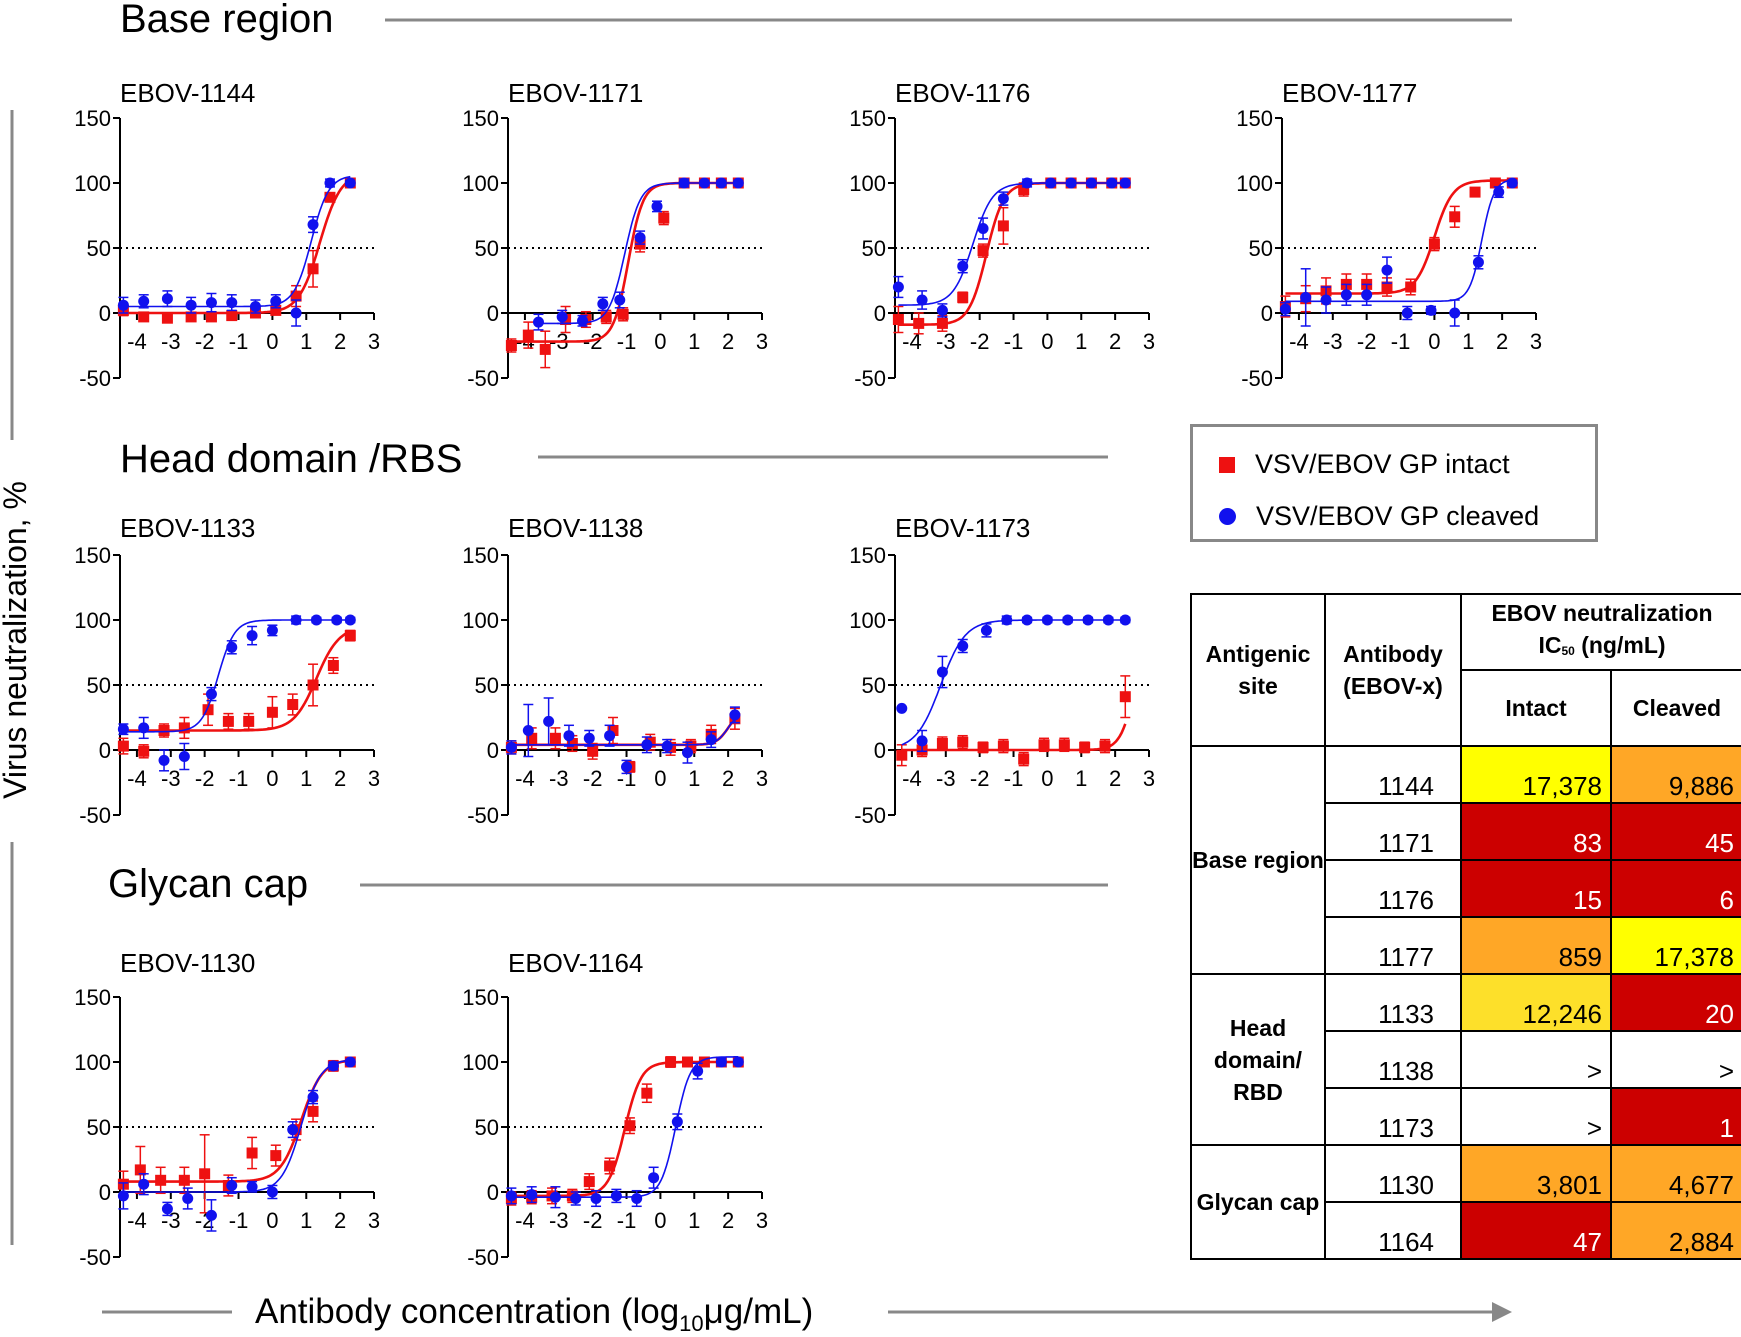  Describe the element at coordinates (205, 778) in the screenshot. I see `x-tick-label: -2` at that location.